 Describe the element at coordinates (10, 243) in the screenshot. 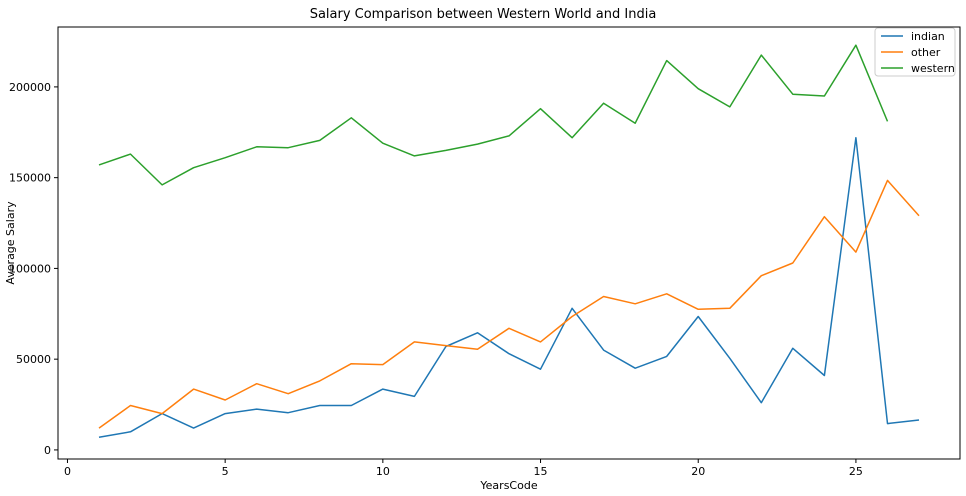

I see `y-axis-label: Average Salary` at that location.